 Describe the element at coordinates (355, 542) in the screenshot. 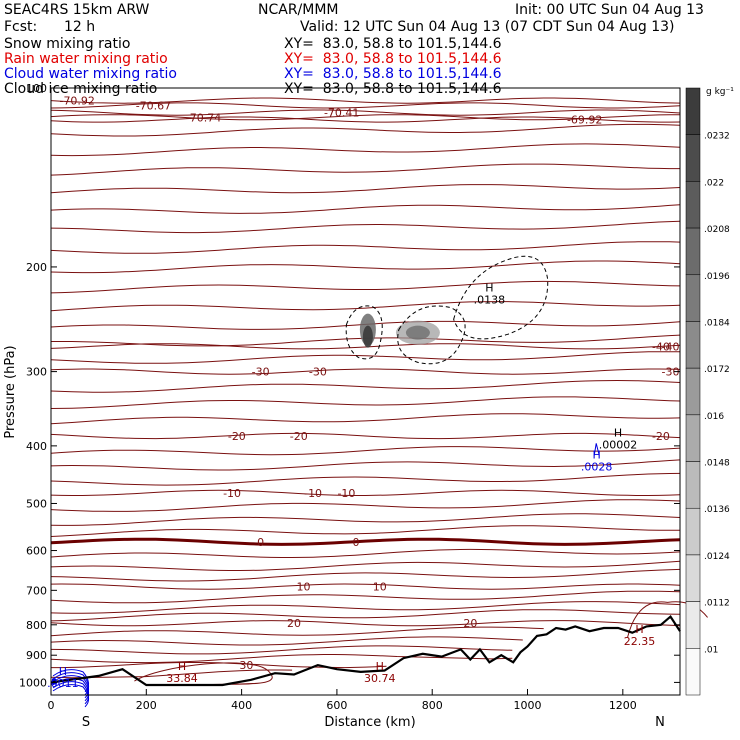

I see `contour-label: 0` at that location.